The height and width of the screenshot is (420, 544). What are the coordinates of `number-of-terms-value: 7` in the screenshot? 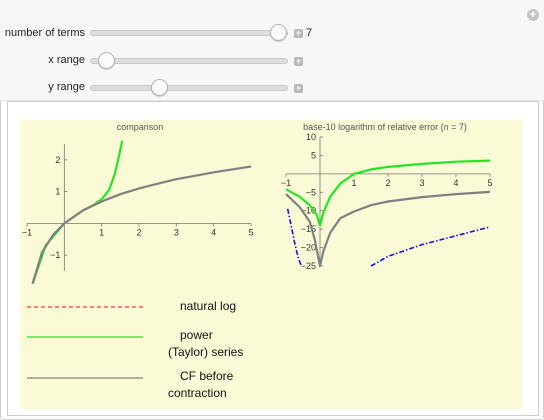 It's located at (309, 33).